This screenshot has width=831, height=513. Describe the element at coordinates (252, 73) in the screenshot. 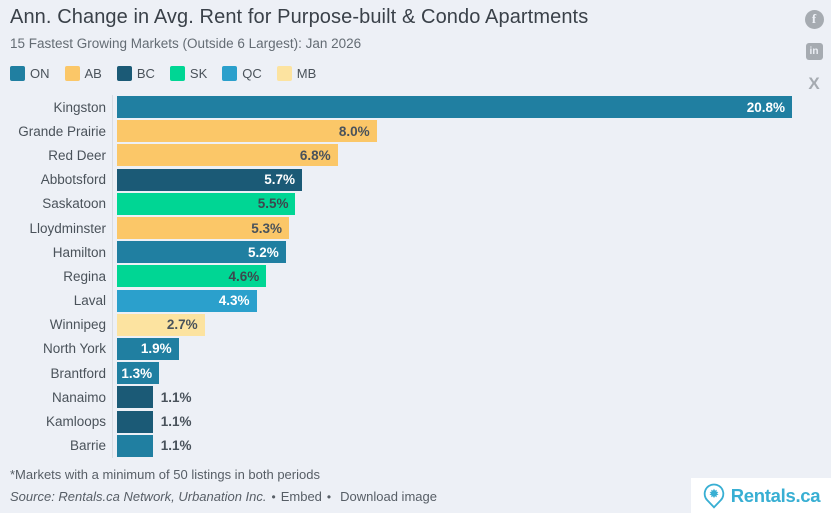

I see `legend-label: QC` at that location.